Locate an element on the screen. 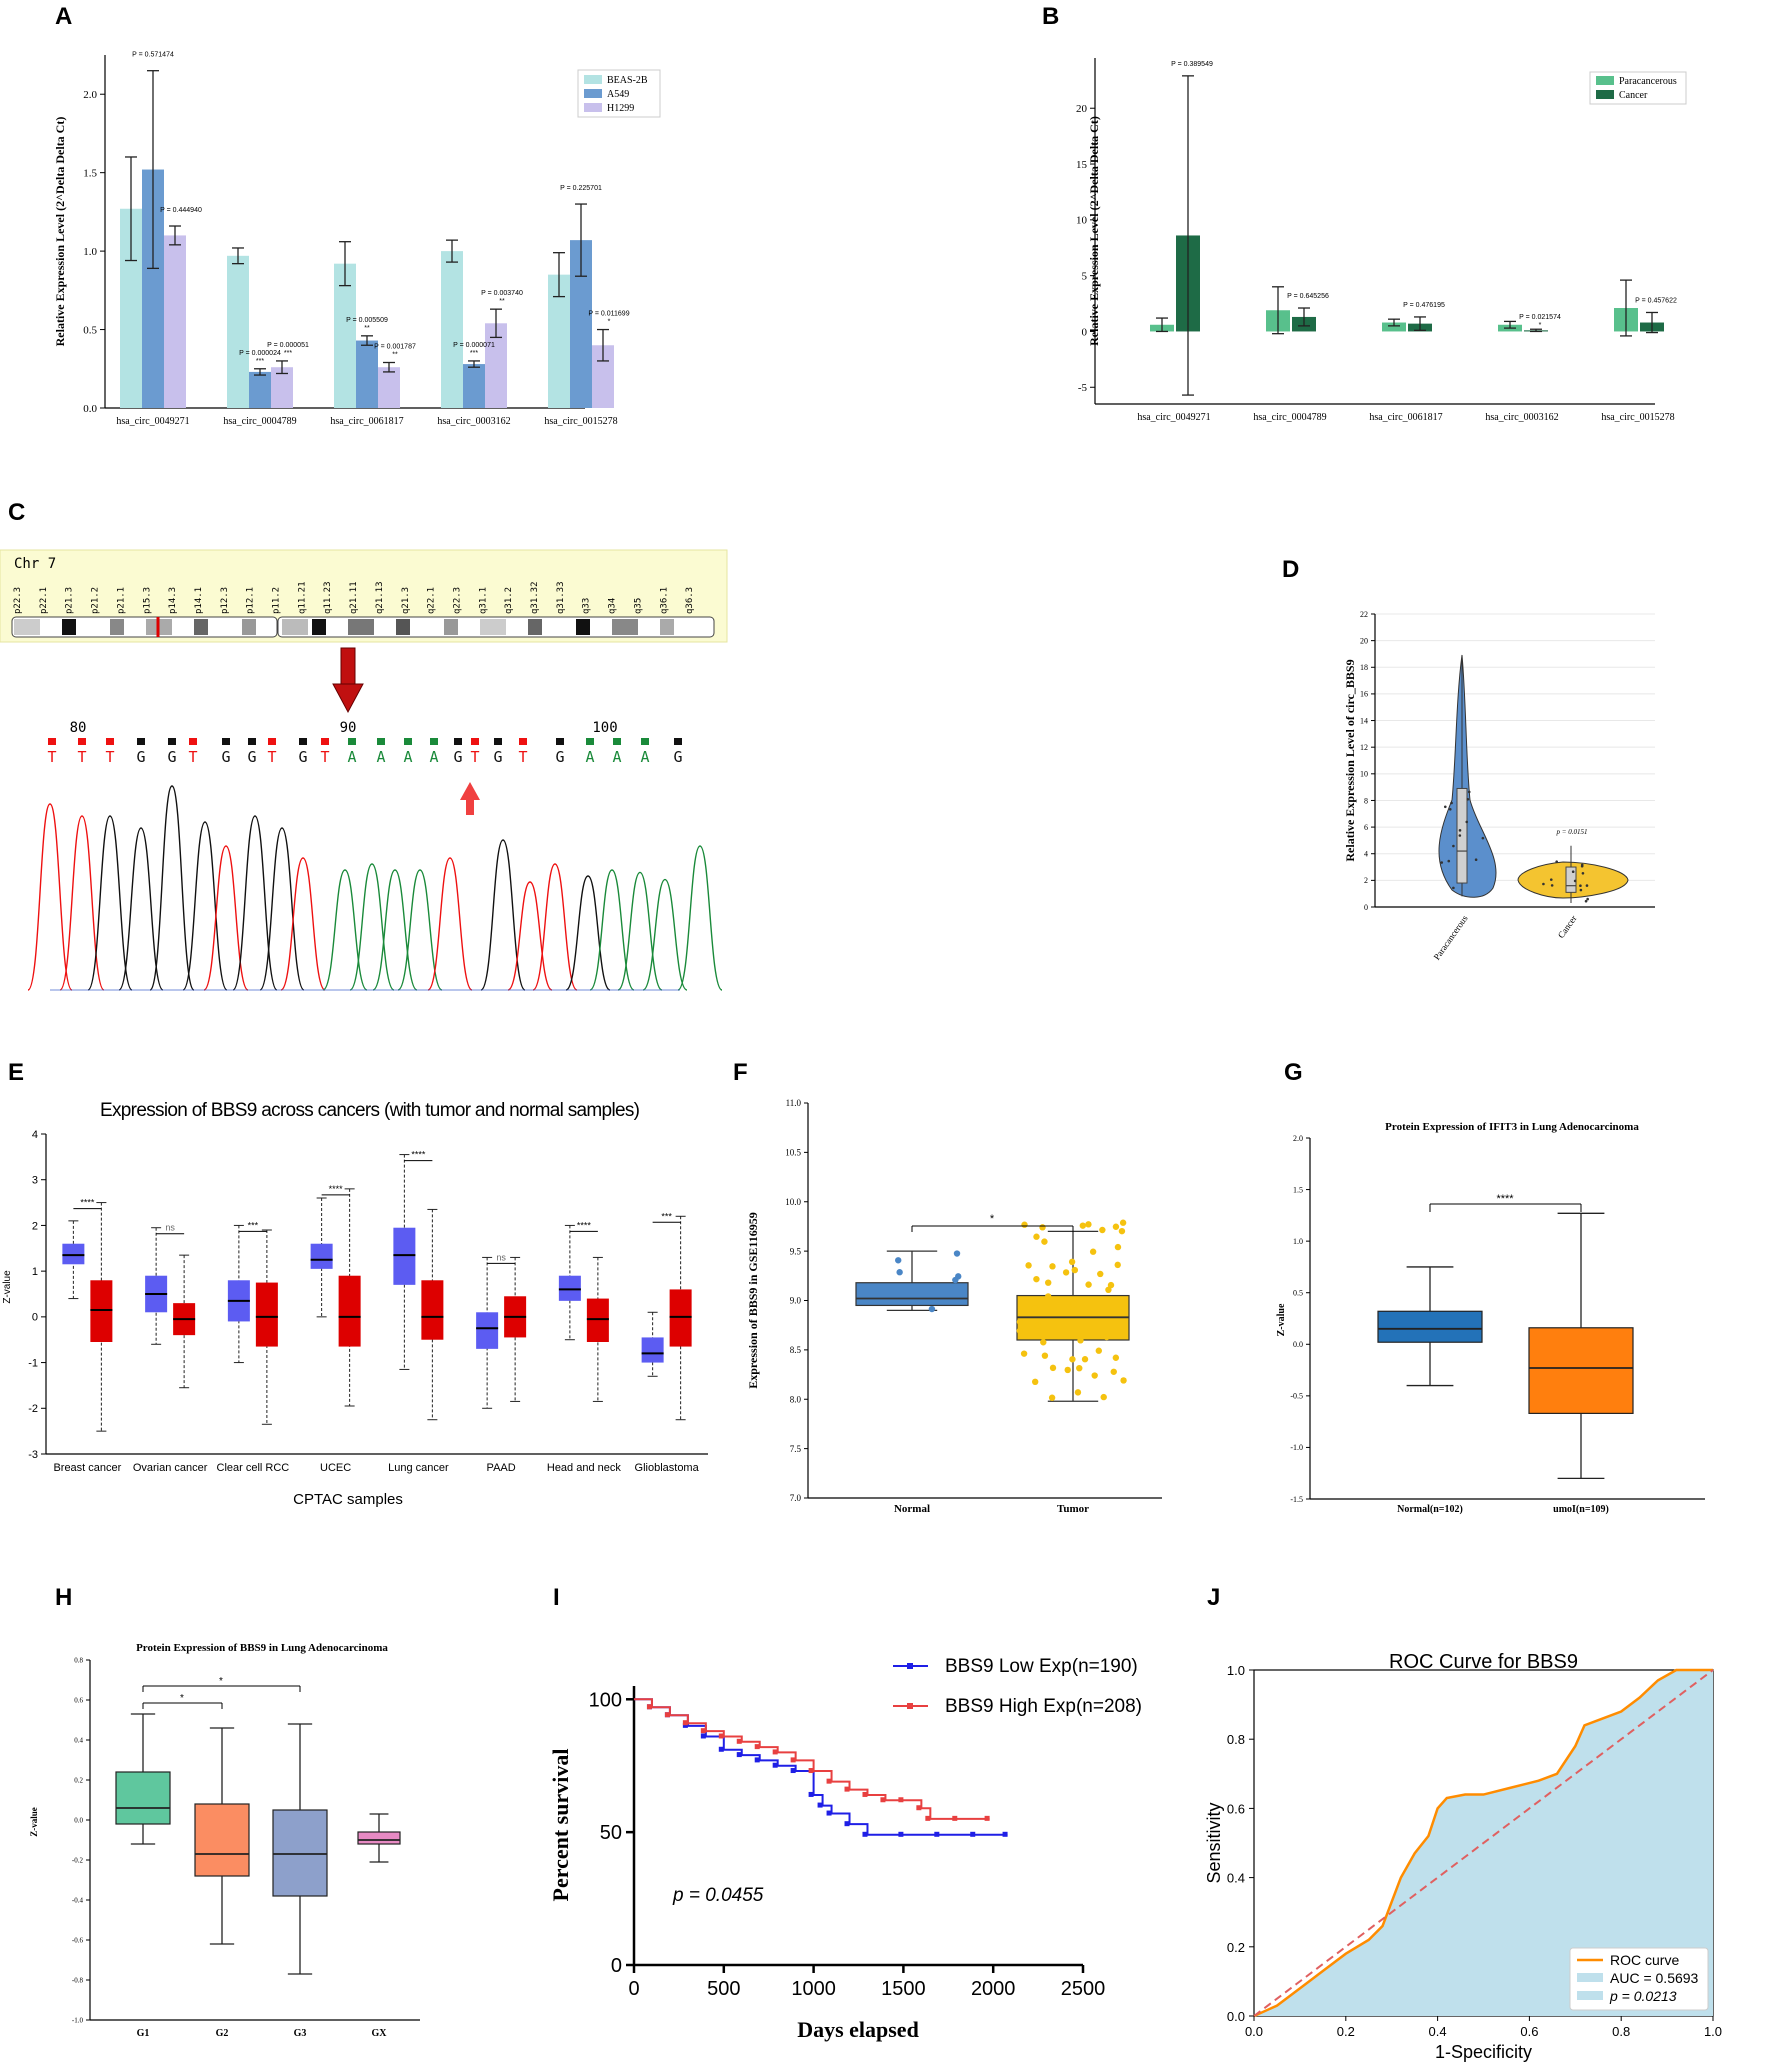  x-tick-label: hsa_circ_0061817 is located at coordinates (366, 421).